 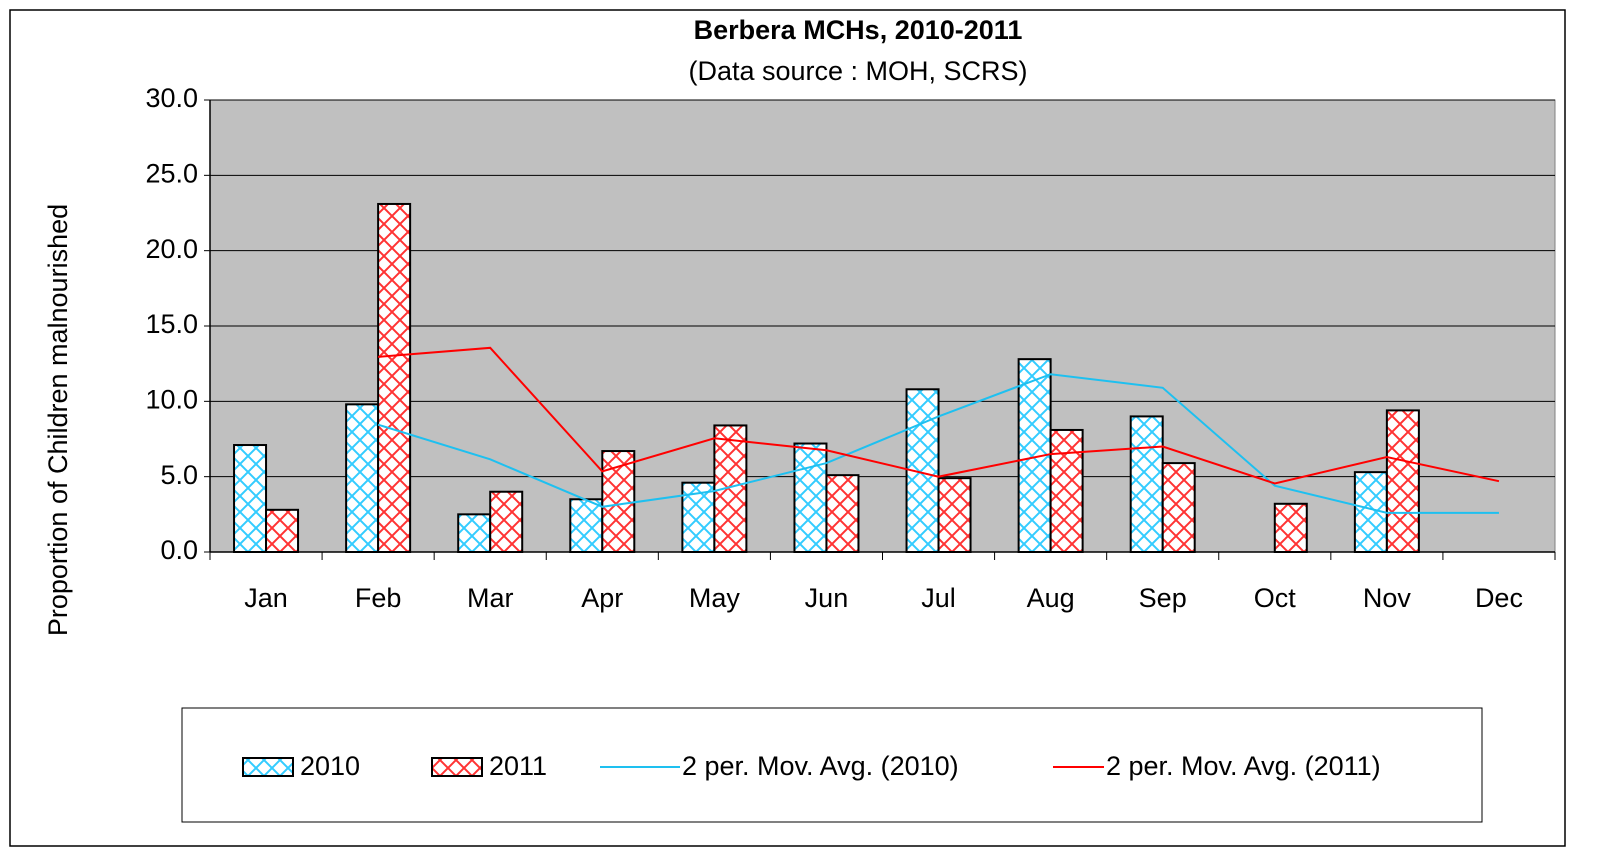 What do you see at coordinates (1499, 598) in the screenshot?
I see `x-tick-label: Dec` at bounding box center [1499, 598].